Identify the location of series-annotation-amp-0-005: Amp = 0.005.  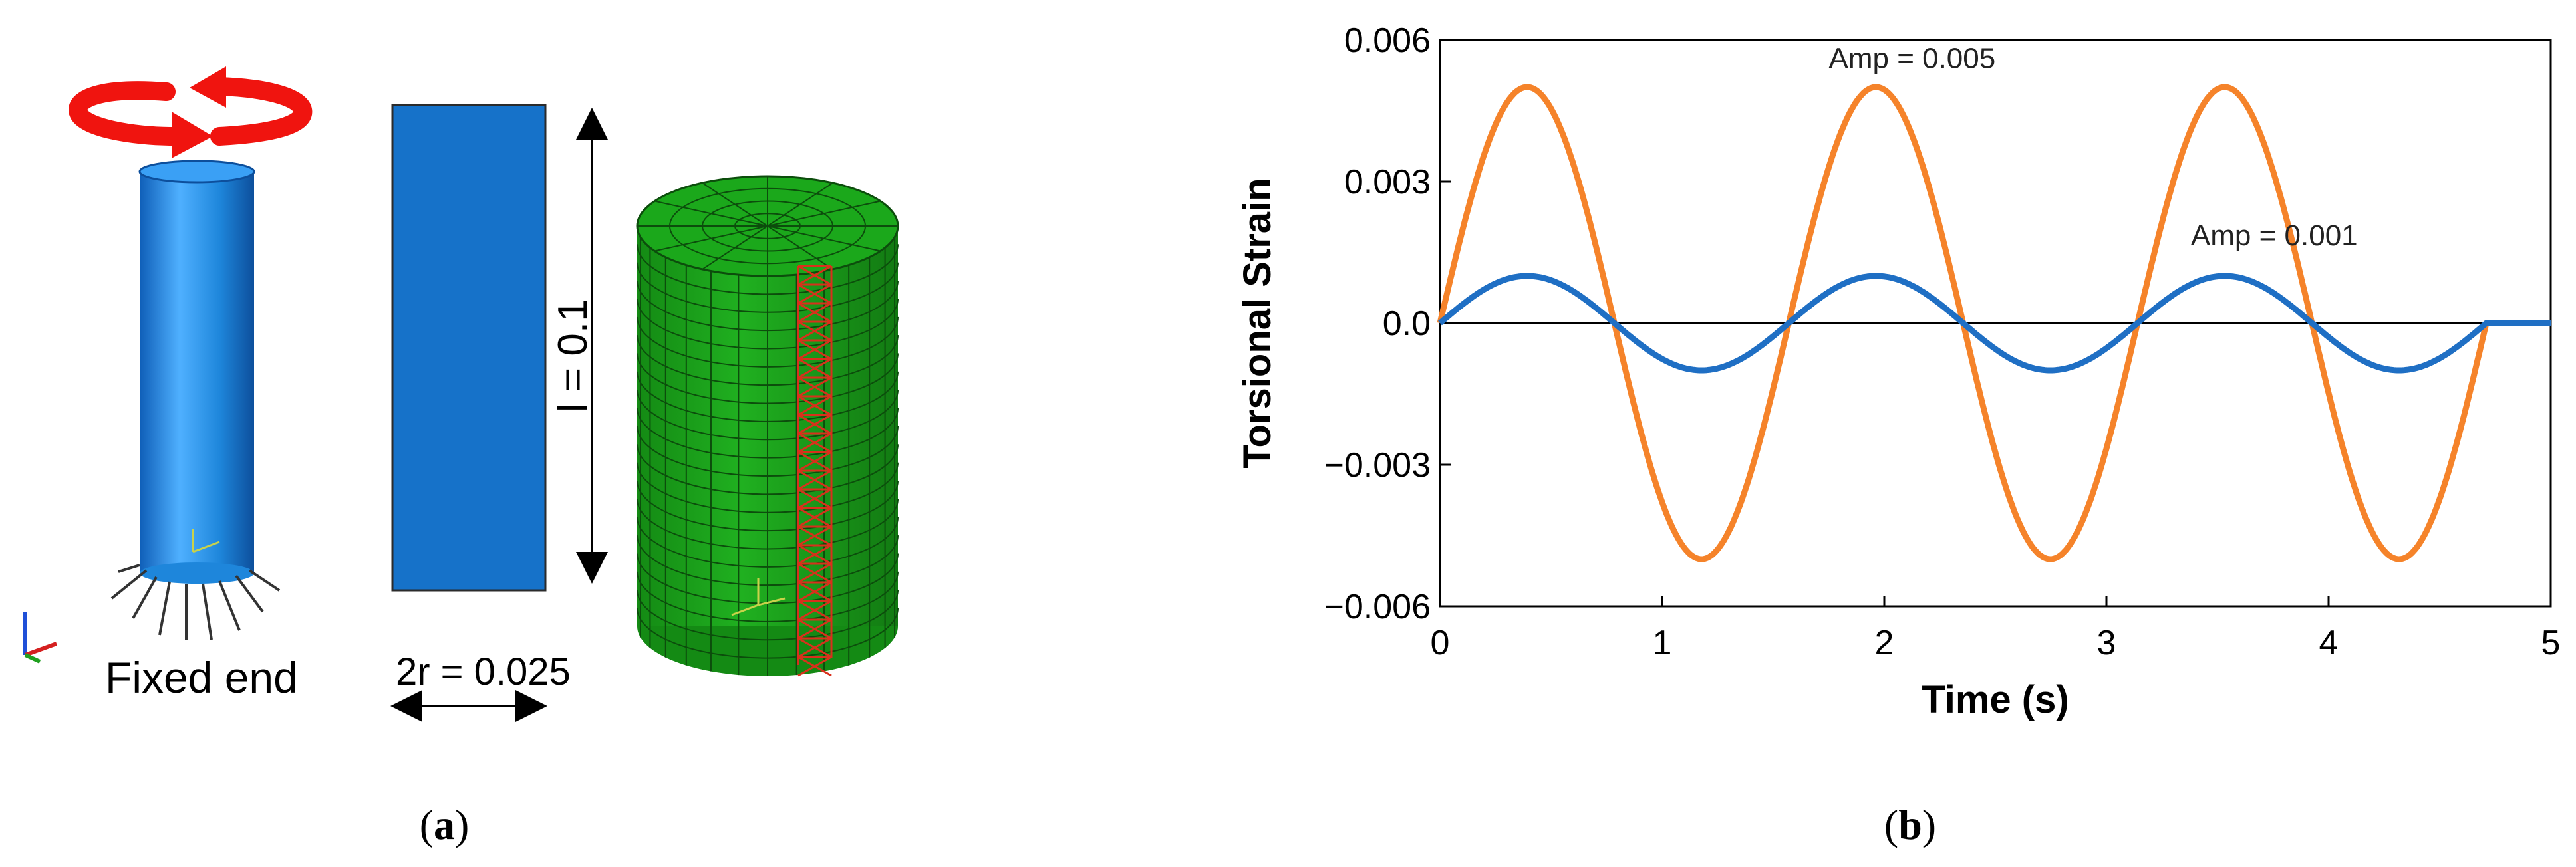
(1912, 59).